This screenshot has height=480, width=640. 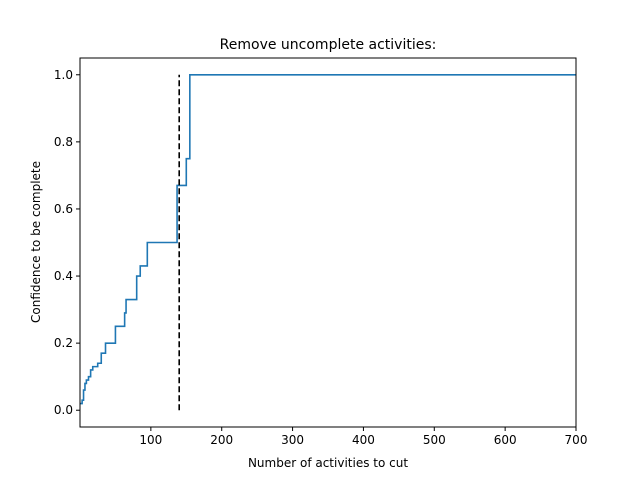 I want to click on x-tick-label: 300, so click(x=292, y=440).